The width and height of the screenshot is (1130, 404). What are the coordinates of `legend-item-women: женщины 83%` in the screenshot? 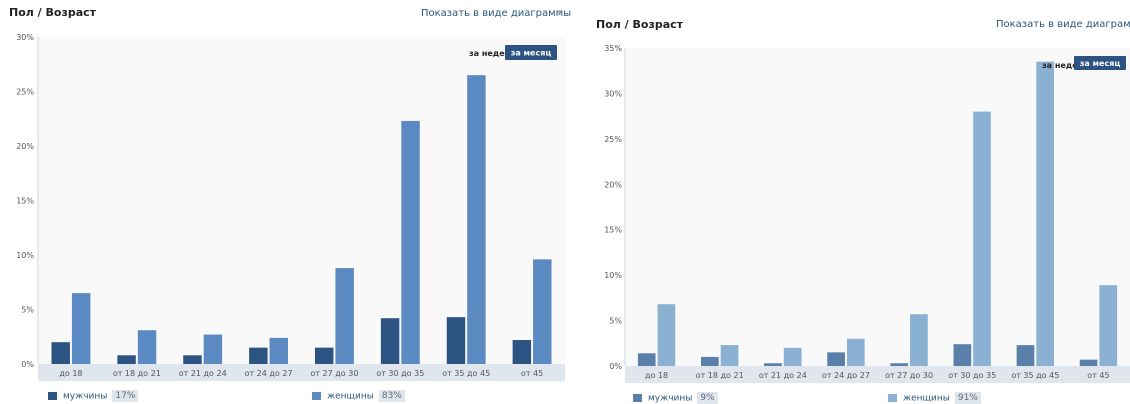 It's located at (358, 396).